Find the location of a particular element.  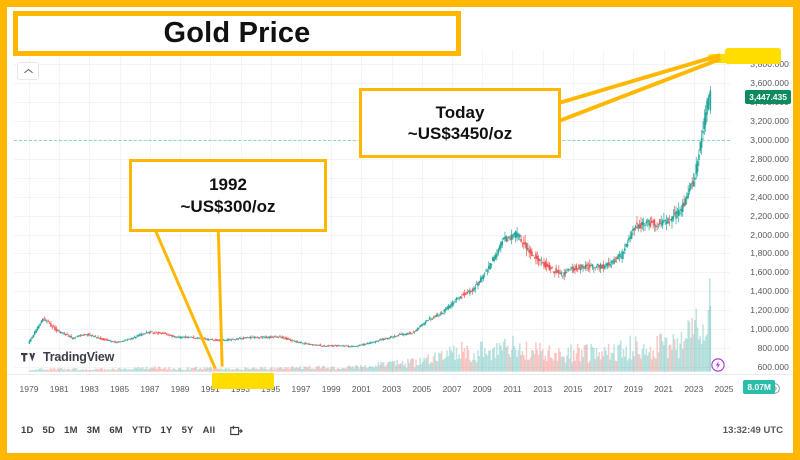

time-axis-label: 2005 is located at coordinates (422, 389).